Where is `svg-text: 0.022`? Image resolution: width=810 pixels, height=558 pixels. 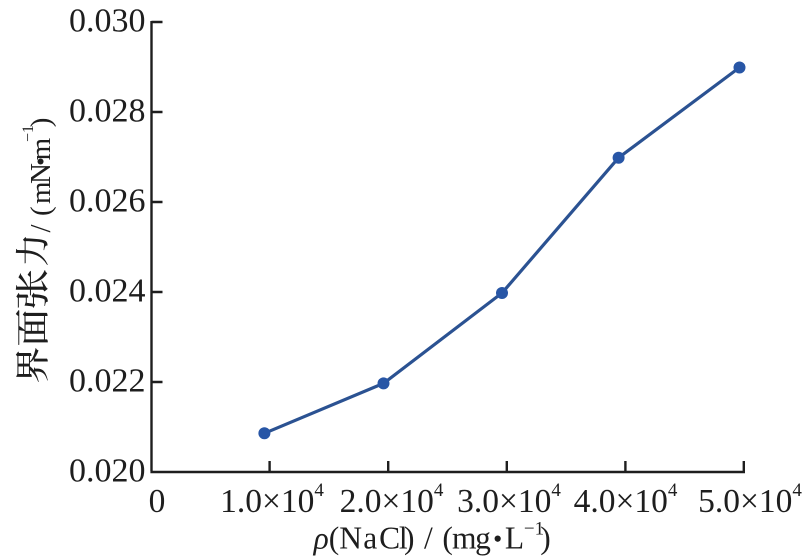 svg-text: 0.022 is located at coordinates (107, 381).